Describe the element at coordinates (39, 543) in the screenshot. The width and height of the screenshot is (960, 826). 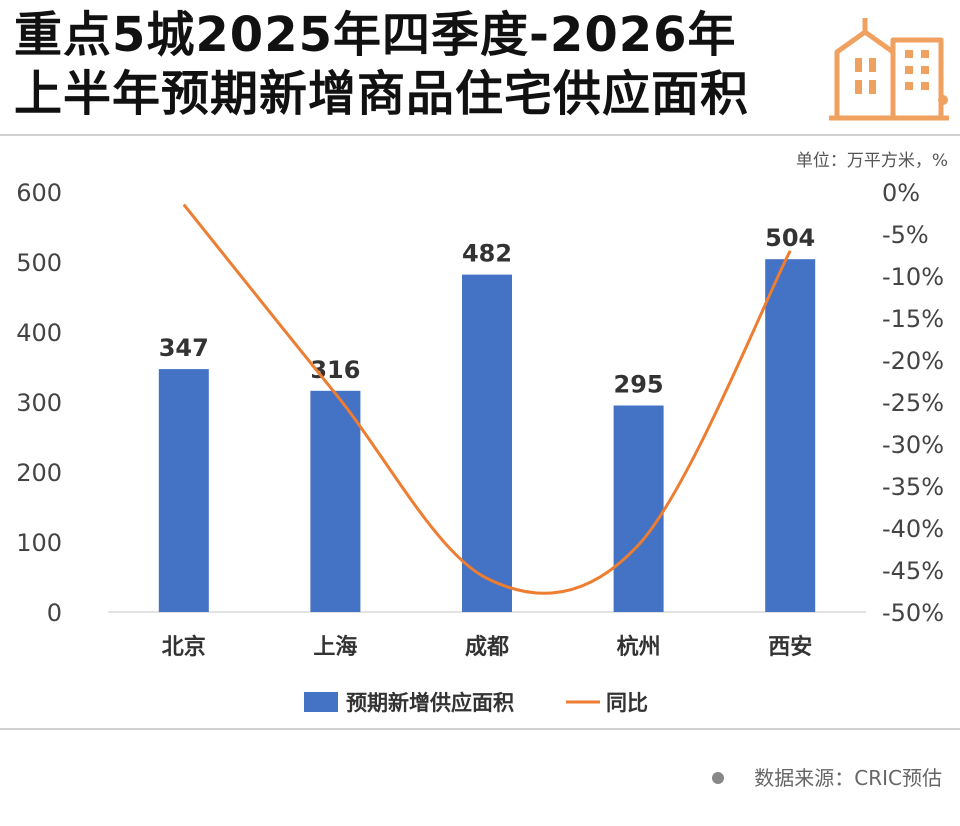
I see `y-left-tick-label: 100` at that location.